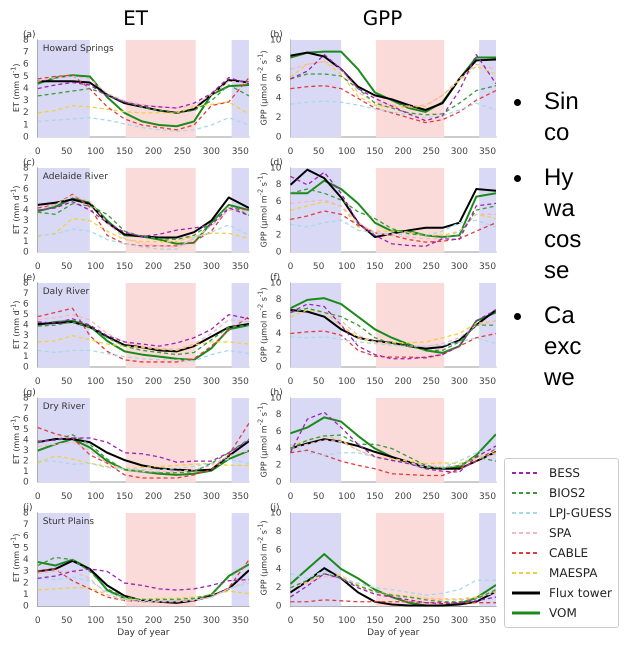 Image resolution: width=641 pixels, height=650 pixels. I want to click on text: Hy wa cos se, so click(562, 224).